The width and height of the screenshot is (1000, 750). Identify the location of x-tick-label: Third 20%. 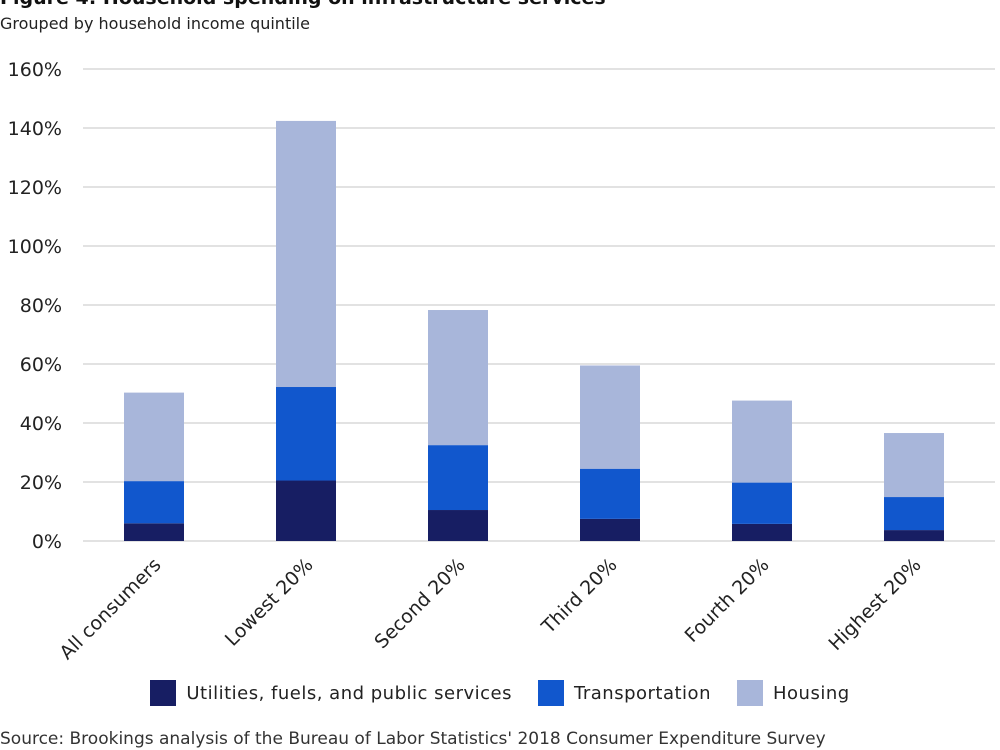
(579, 596).